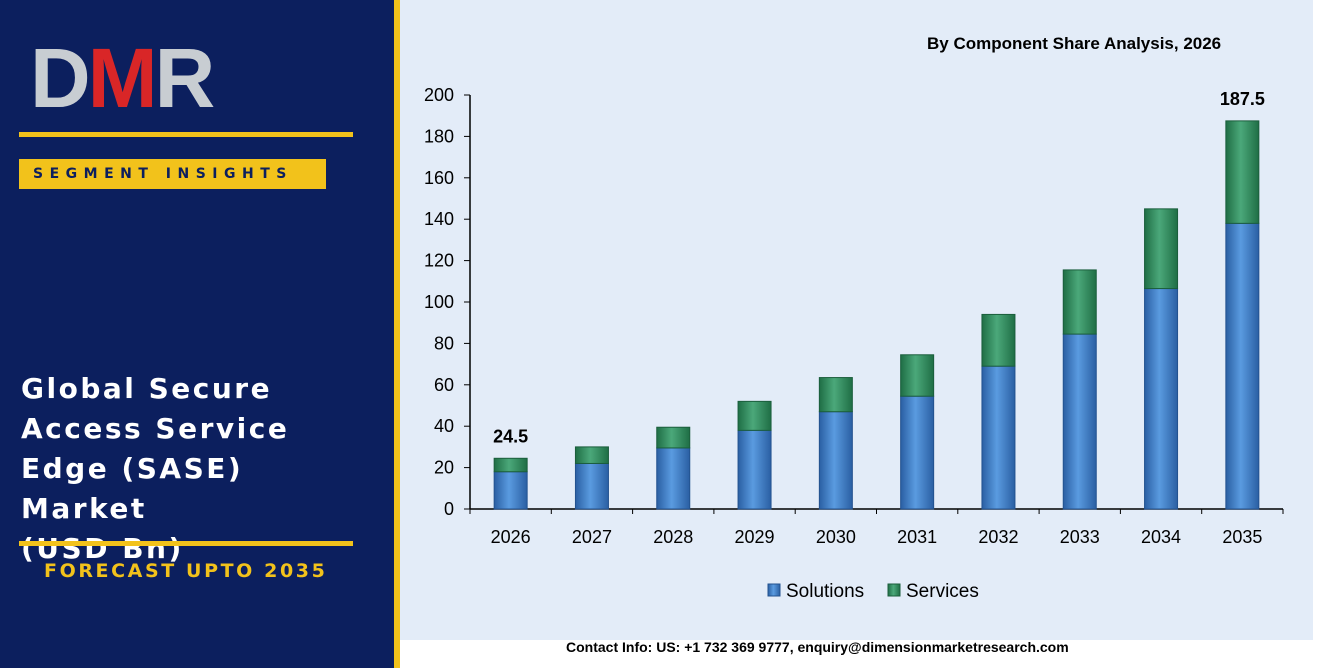 This screenshot has width=1329, height=668. I want to click on accent-divider, so click(397, 334).